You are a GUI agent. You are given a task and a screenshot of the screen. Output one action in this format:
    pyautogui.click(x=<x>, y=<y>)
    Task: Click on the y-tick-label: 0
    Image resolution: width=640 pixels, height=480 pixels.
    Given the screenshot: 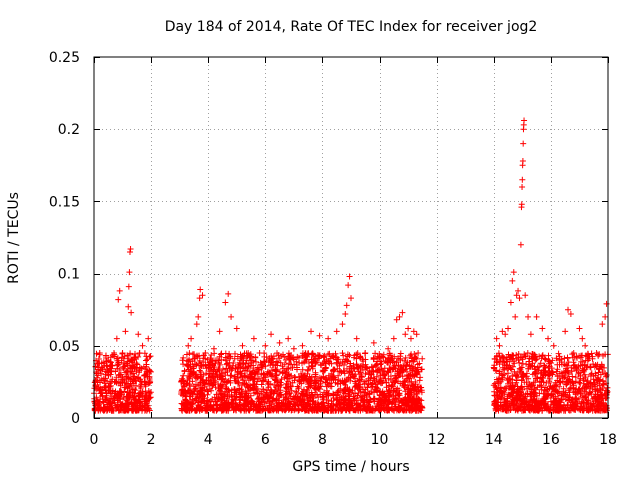 What is the action you would take?
    pyautogui.click(x=75, y=419)
    